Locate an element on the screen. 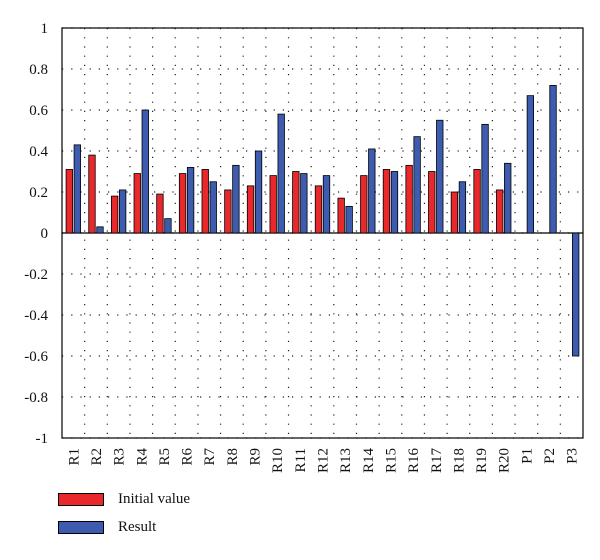 The height and width of the screenshot is (560, 600). bar-initial-value-R8 is located at coordinates (228, 211).